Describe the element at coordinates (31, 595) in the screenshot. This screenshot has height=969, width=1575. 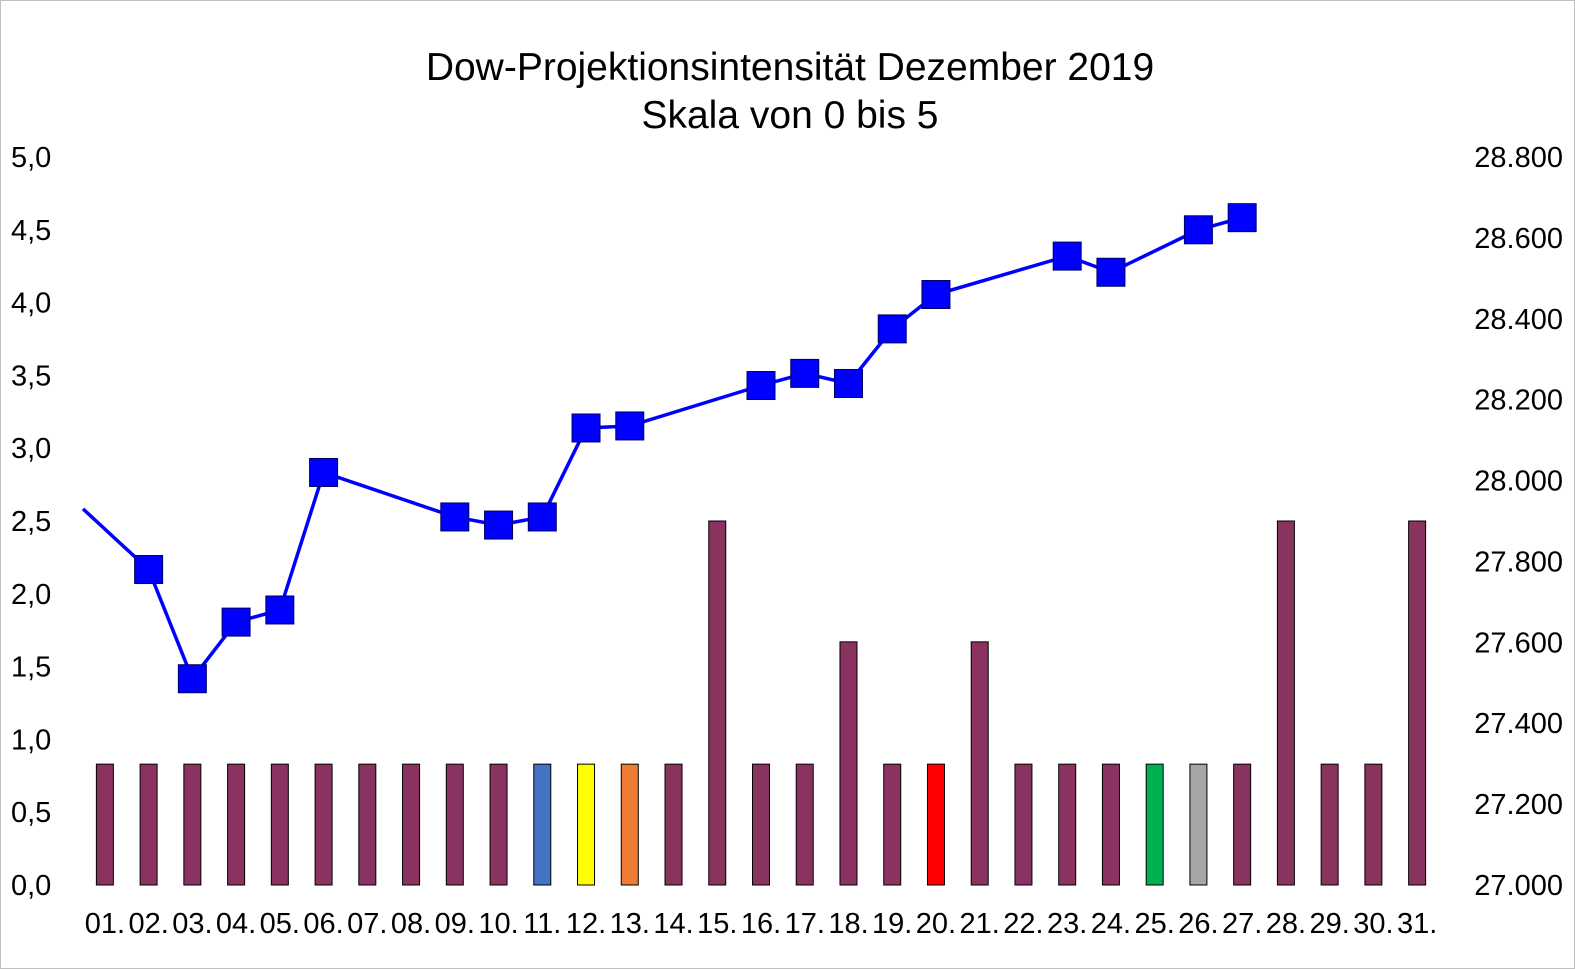
I see `left-tick-label: 2,0` at that location.